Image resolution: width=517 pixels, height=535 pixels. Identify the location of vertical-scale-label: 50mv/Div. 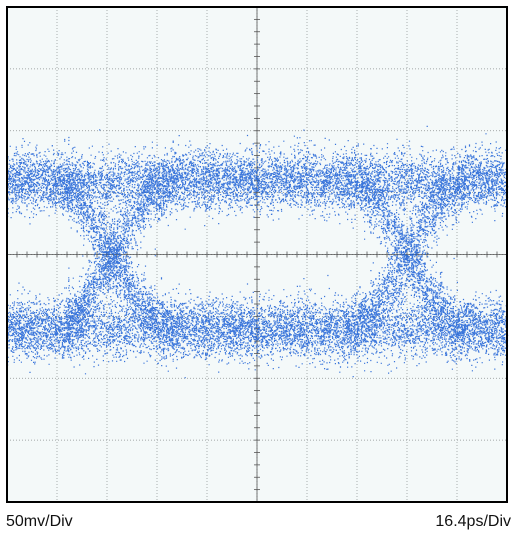
(39, 521).